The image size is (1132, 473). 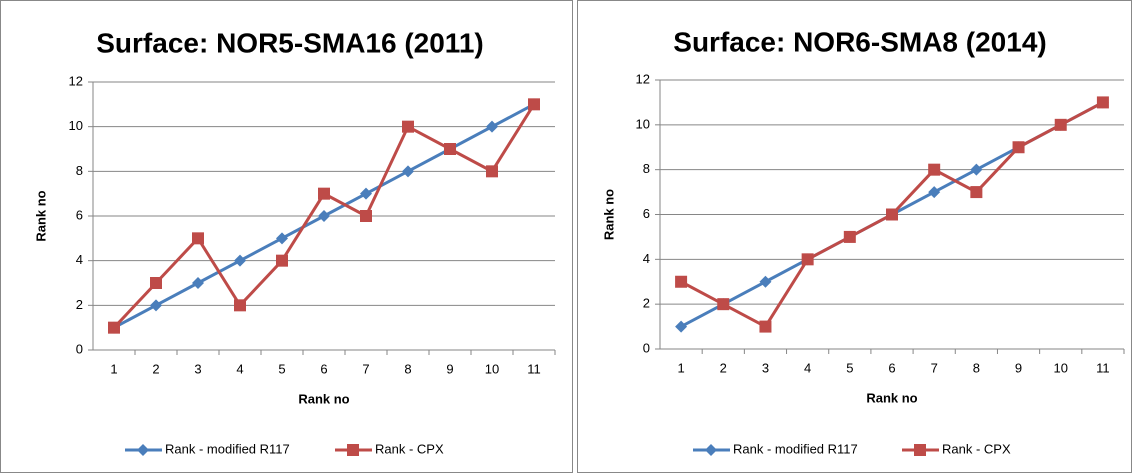 What do you see at coordinates (289, 42) in the screenshot?
I see `chart-title: Surface: NOR5-SMA16 (2011)` at bounding box center [289, 42].